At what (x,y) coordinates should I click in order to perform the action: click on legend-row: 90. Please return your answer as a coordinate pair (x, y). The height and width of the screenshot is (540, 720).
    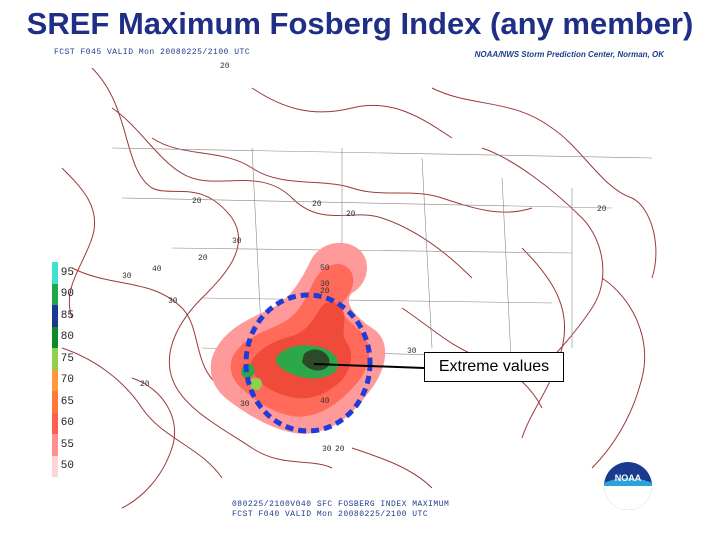
    Looking at the image, I should click on (63, 294).